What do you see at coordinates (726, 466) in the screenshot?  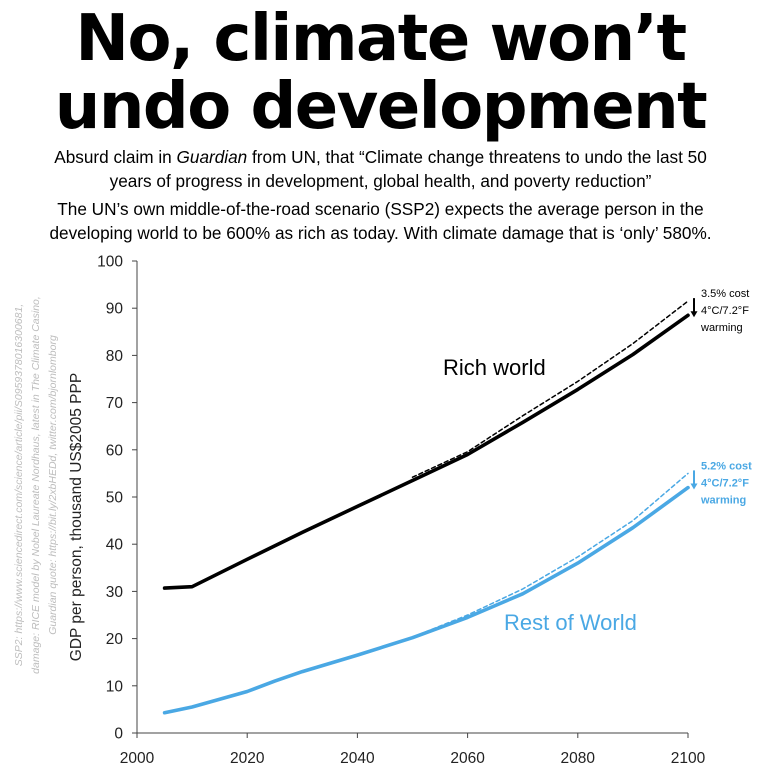 I see `rest-cost-note-line: 5.2% cost` at bounding box center [726, 466].